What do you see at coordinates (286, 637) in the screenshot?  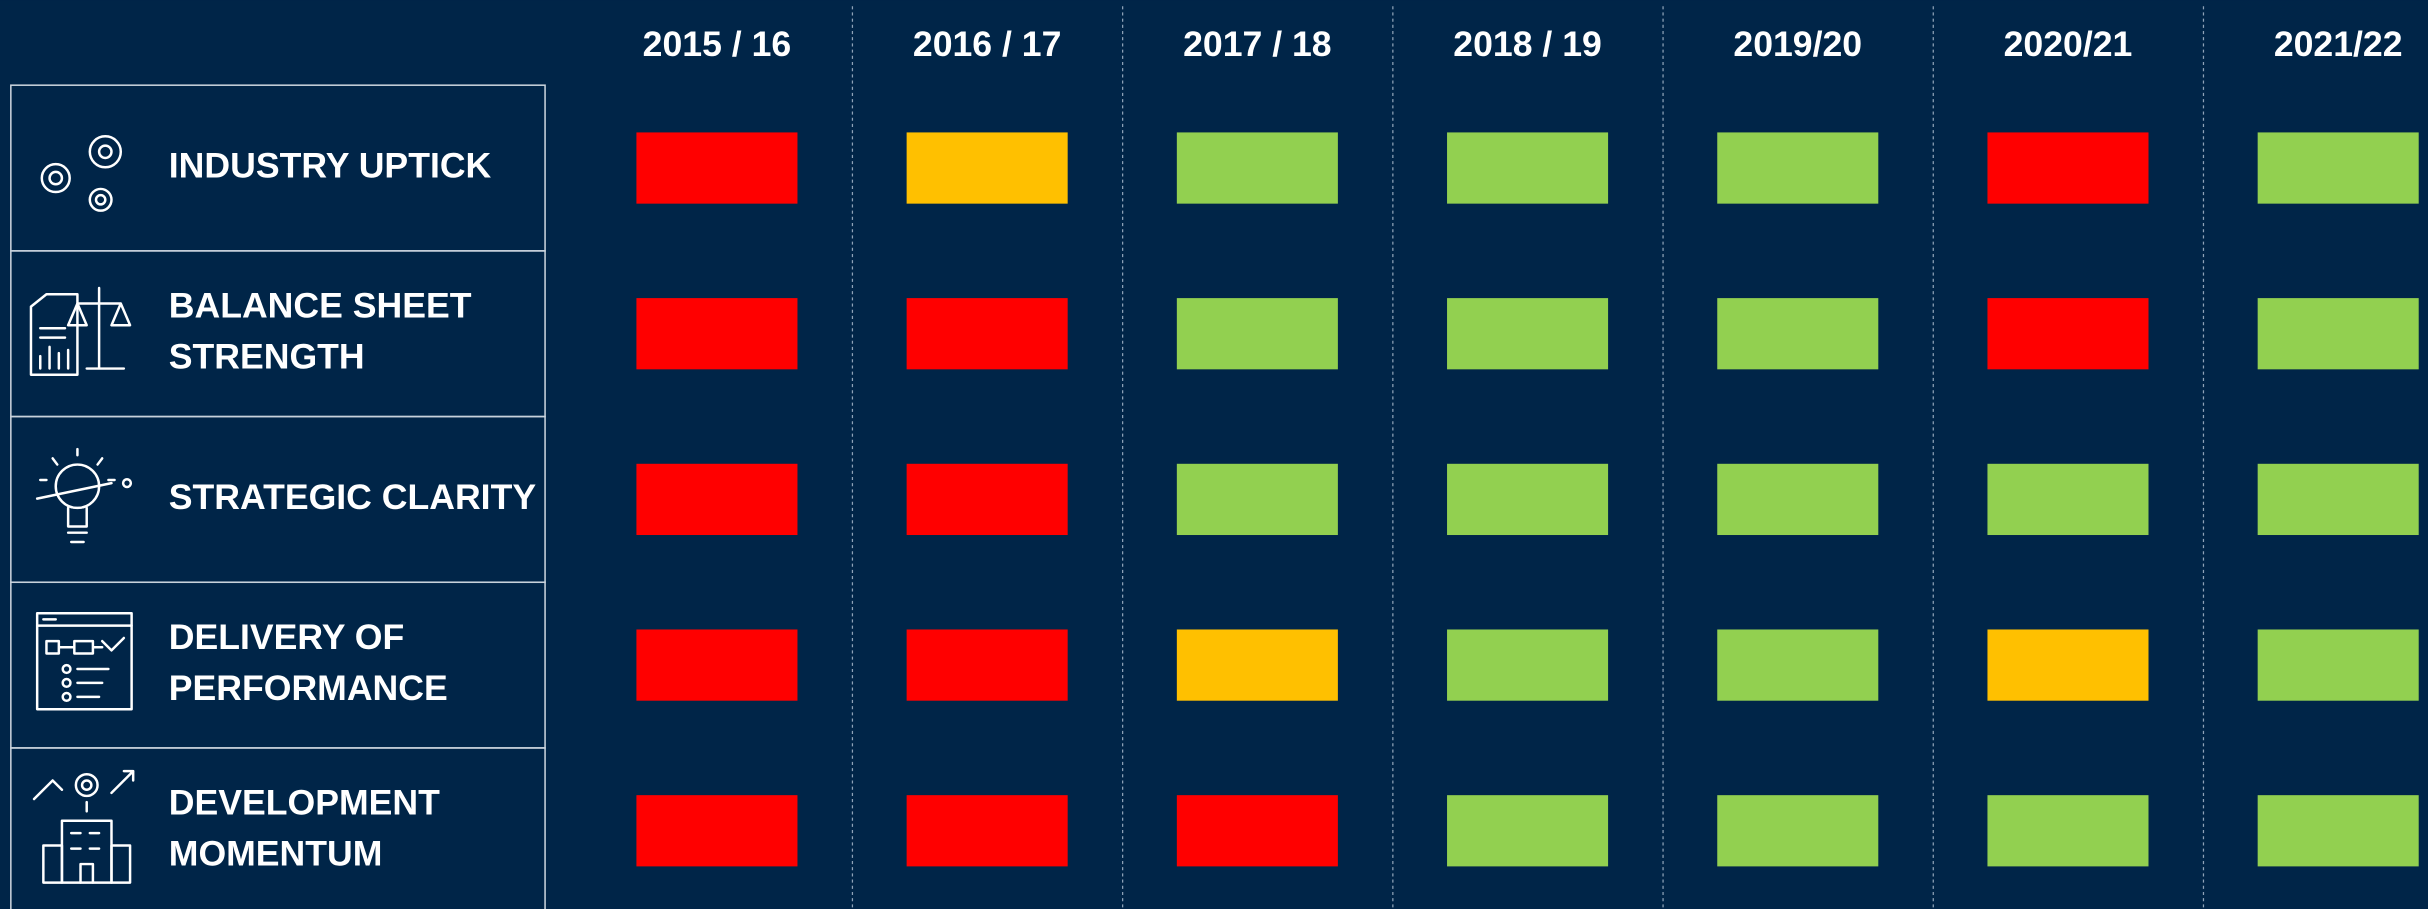 I see `row-label: DELIVERY OF` at bounding box center [286, 637].